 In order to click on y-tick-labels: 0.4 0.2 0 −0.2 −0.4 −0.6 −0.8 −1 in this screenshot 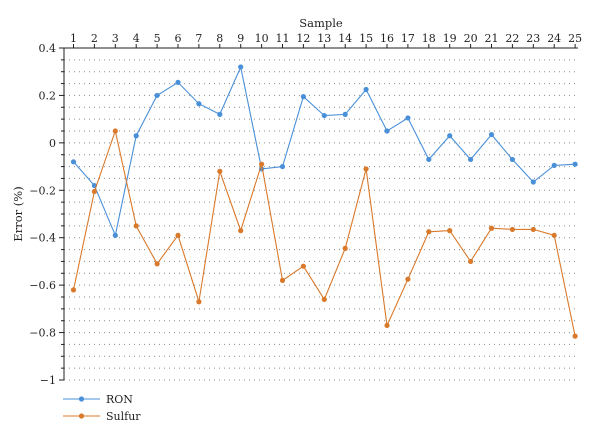, I will do `click(42, 214)`.